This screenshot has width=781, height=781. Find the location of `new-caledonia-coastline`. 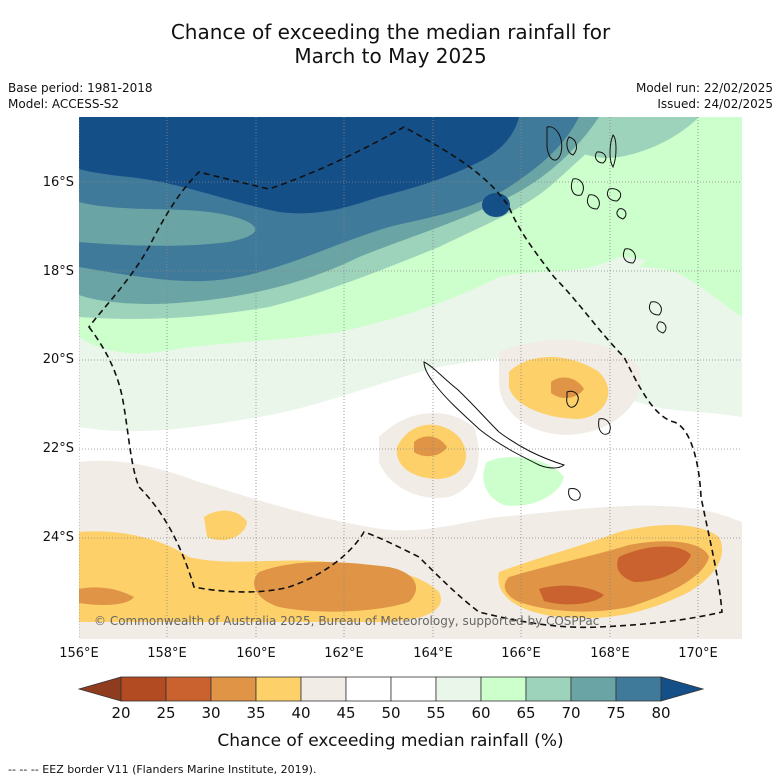

new-caledonia-coastline is located at coordinates (494, 415).